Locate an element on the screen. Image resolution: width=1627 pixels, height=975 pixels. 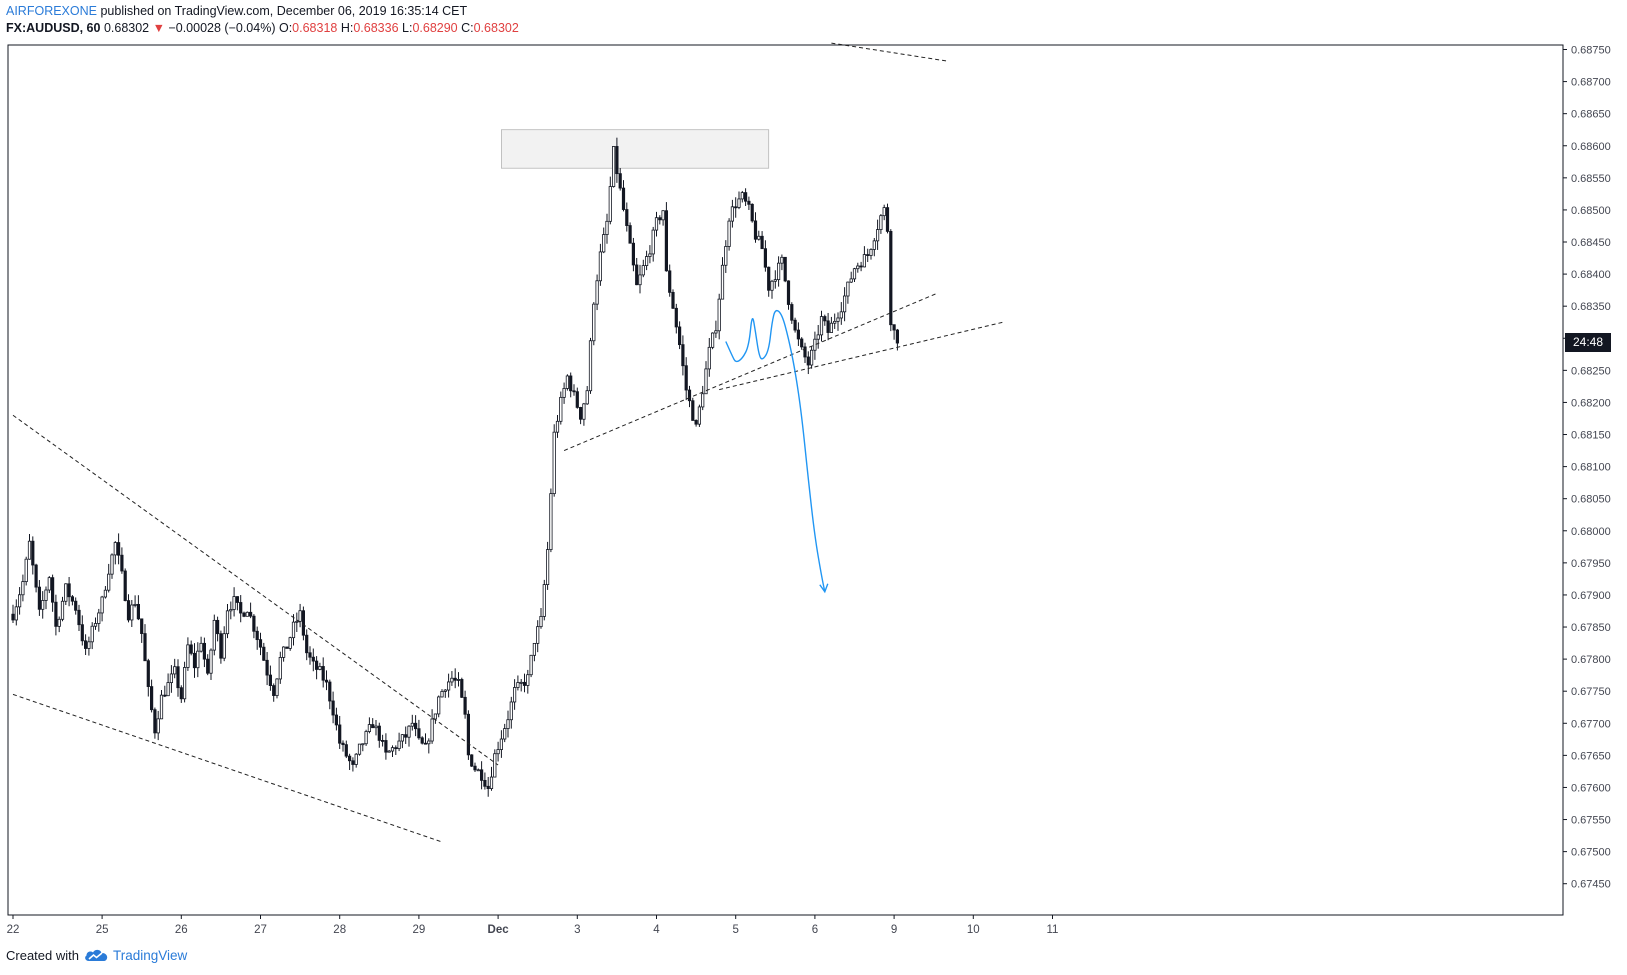
y-tick-label: 0.67500 is located at coordinates (1591, 853).